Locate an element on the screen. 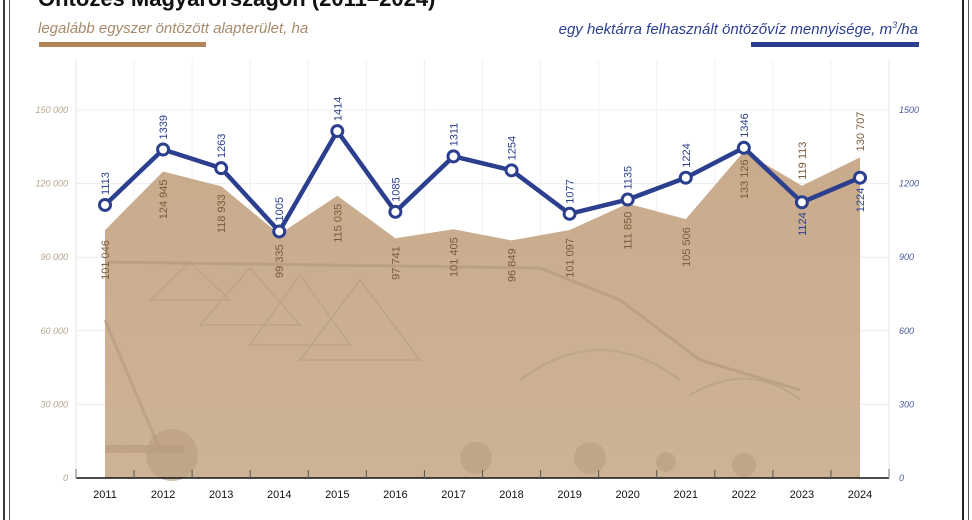 This screenshot has width=972, height=520. x-tick-label: 2013 is located at coordinates (221, 495).